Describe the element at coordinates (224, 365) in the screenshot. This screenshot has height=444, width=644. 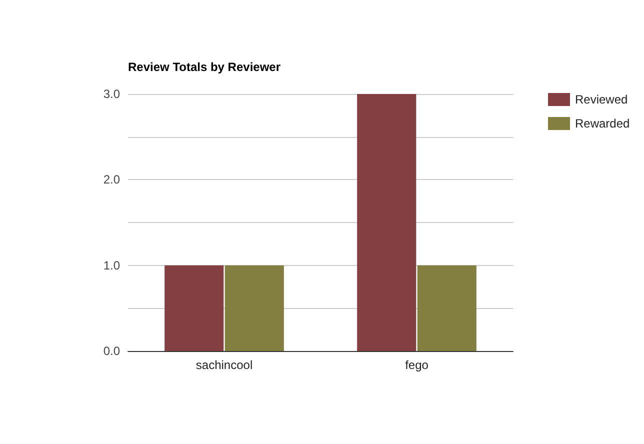
I see `x-tick-label: sachincool` at that location.